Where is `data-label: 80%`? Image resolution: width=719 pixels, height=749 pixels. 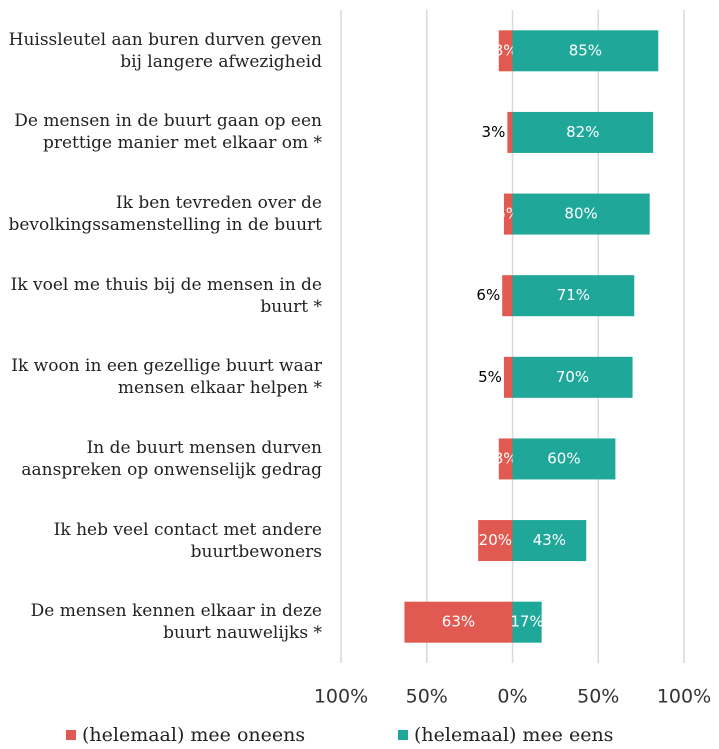 data-label: 80% is located at coordinates (580, 214).